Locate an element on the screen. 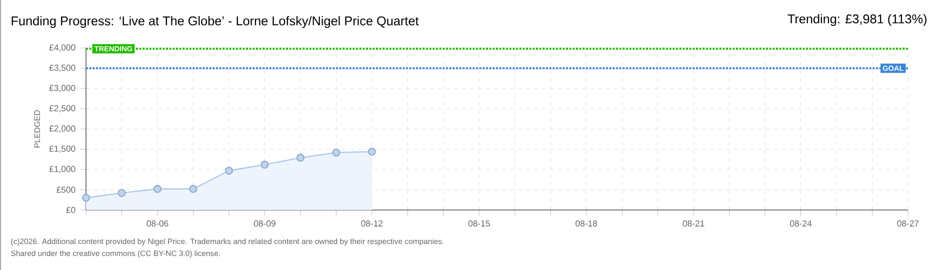 The width and height of the screenshot is (940, 270). x-tick-label: 08-09 is located at coordinates (265, 223).